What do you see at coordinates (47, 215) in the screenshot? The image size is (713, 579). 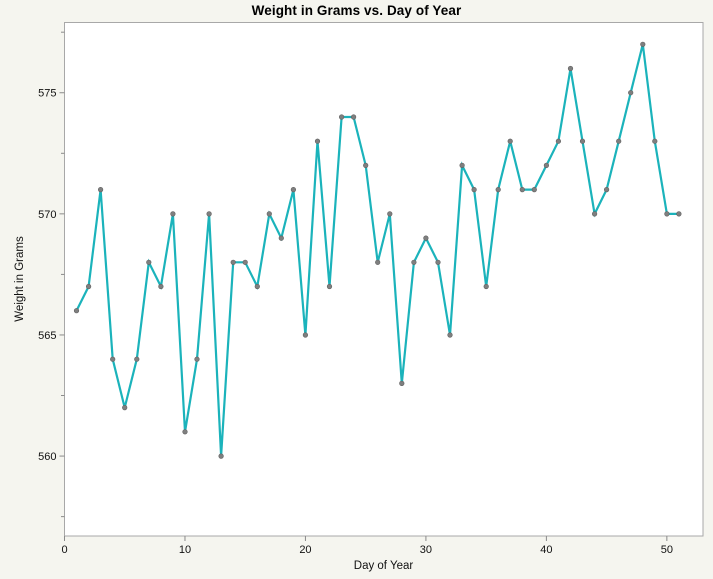 I see `y-tick-label: 570` at bounding box center [47, 215].